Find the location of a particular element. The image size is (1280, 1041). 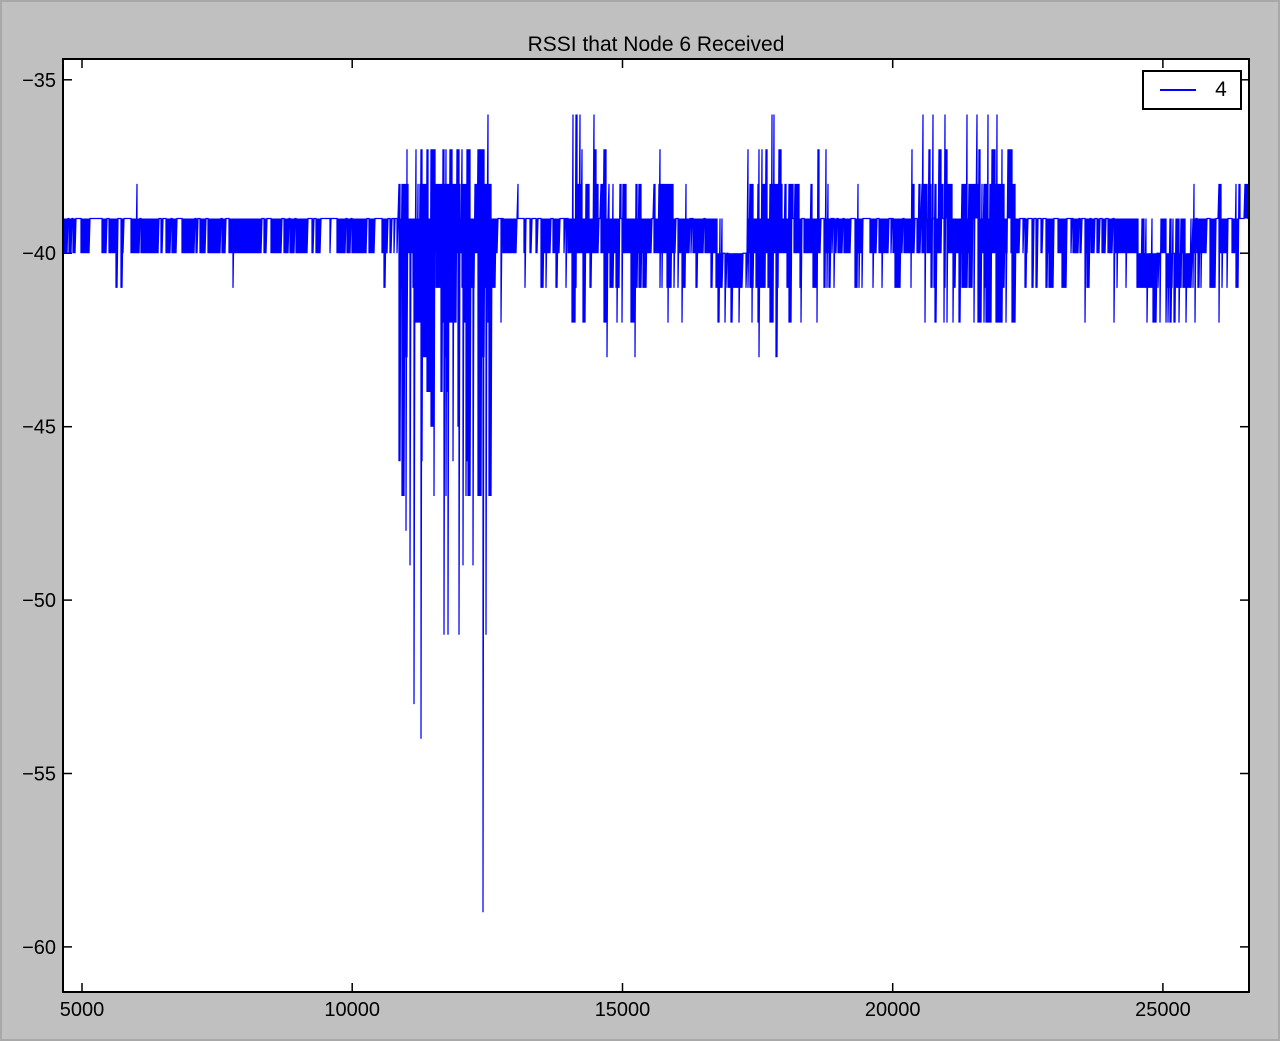

x-tick-label: 5000 is located at coordinates (82, 1010).